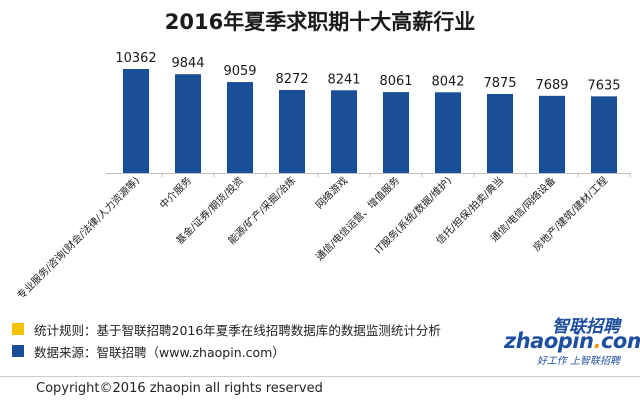 This screenshot has height=401, width=640. I want to click on legend-text-source: 数据来源：智联招聘（www.zhaopin.com）, so click(159, 352).